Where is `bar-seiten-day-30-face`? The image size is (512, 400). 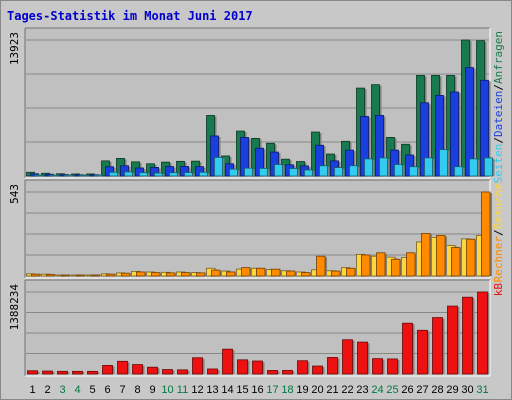
bar-seiten-day-30-face is located at coordinates (473, 167).